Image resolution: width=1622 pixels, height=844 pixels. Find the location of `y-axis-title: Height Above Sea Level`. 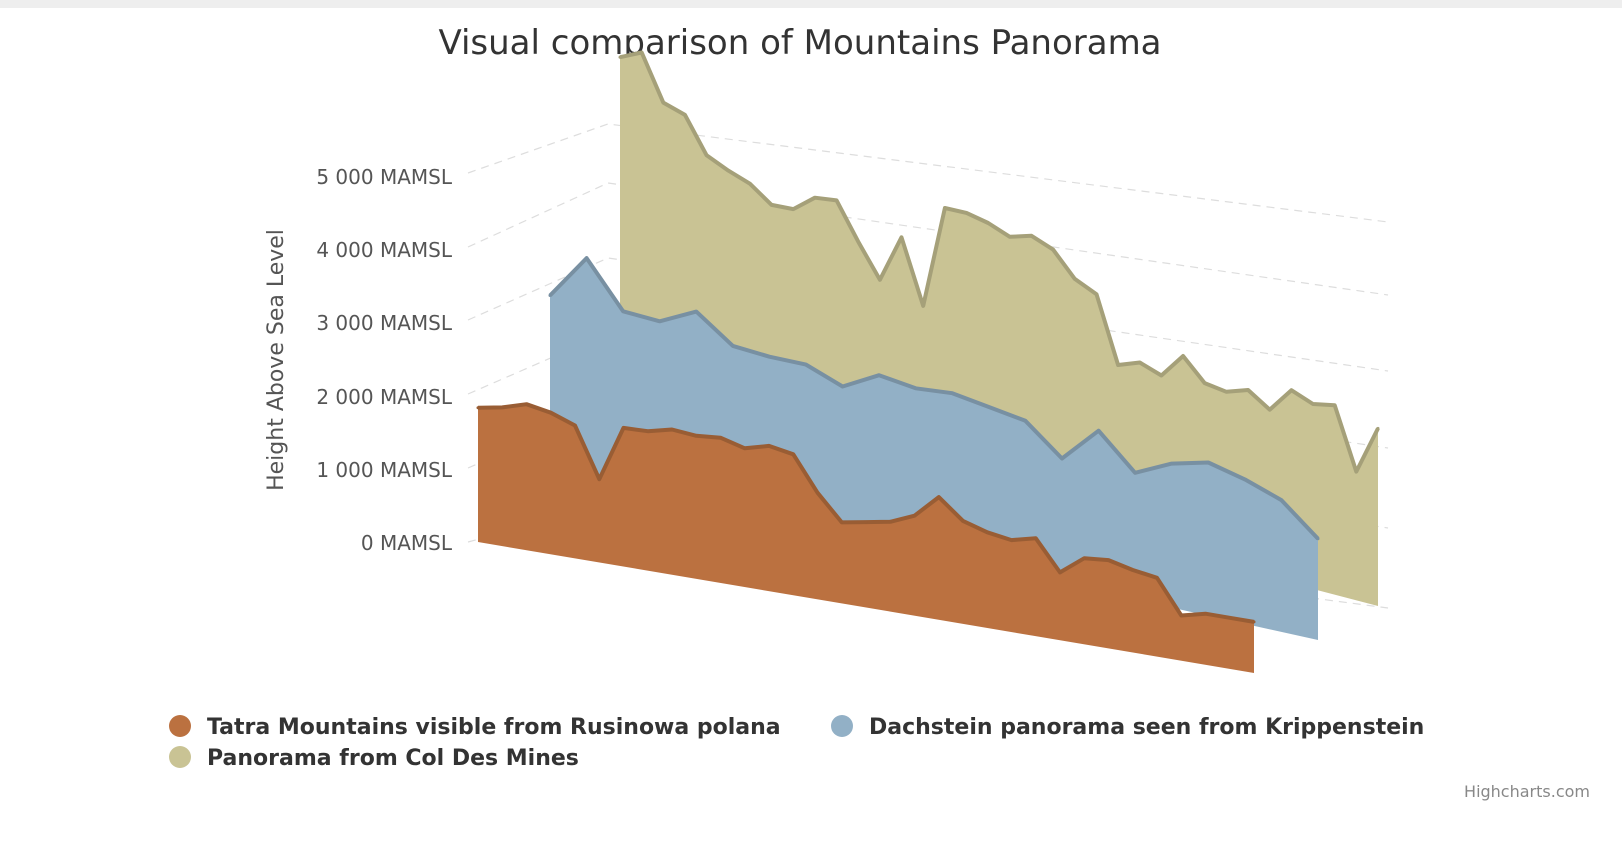

y-axis-title: Height Above Sea Level is located at coordinates (276, 360).